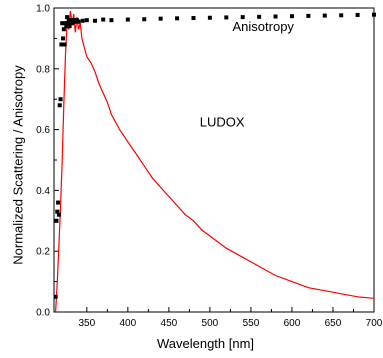 Image resolution: width=383 pixels, height=358 pixels. What do you see at coordinates (43, 252) in the screenshot?
I see `y-tick-label: 0.2` at bounding box center [43, 252].